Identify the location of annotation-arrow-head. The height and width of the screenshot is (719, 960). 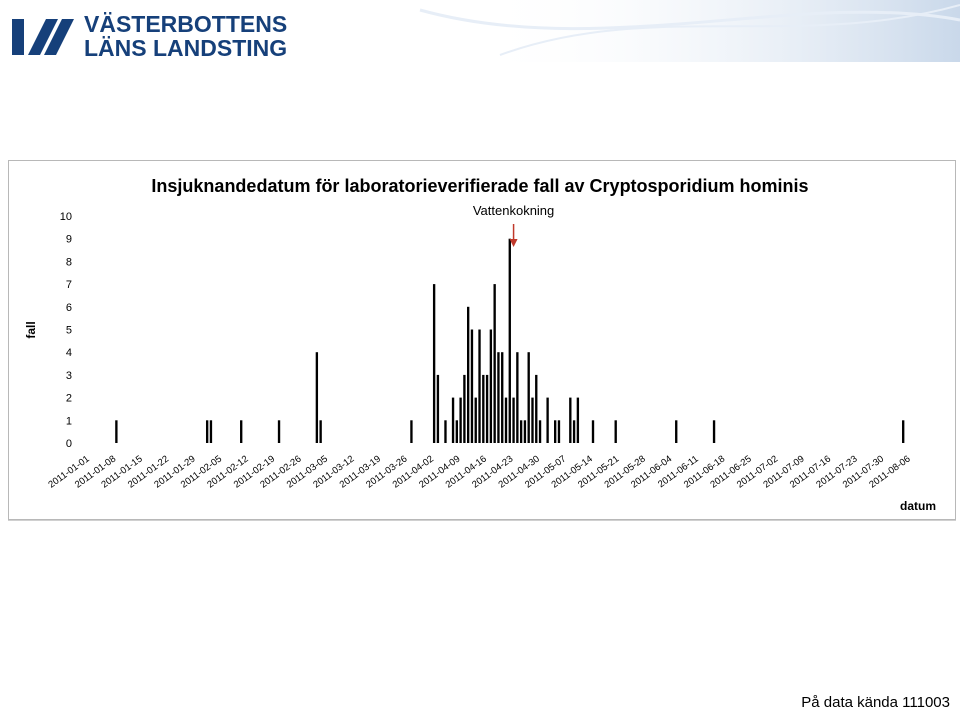
(513, 243).